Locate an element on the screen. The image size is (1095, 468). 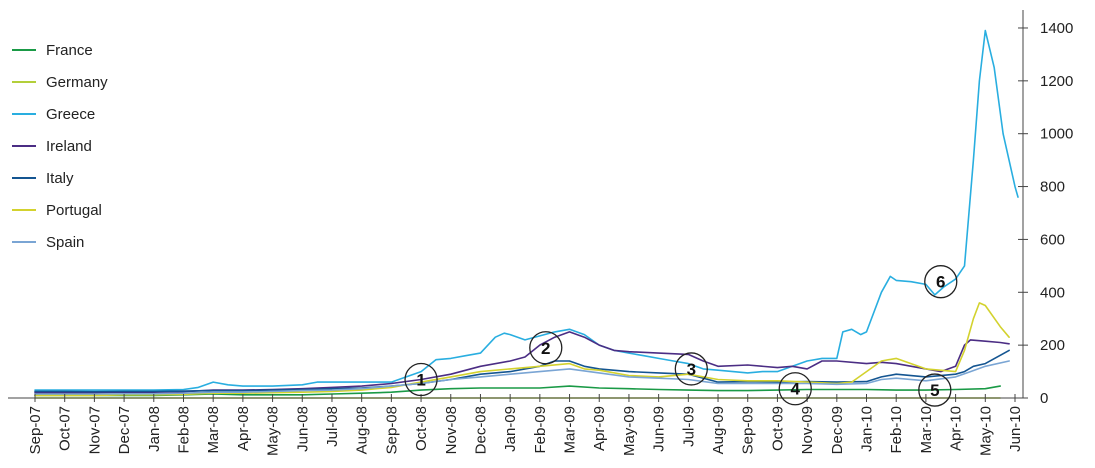
legend-label-portugal: Portugal is located at coordinates (74, 210).